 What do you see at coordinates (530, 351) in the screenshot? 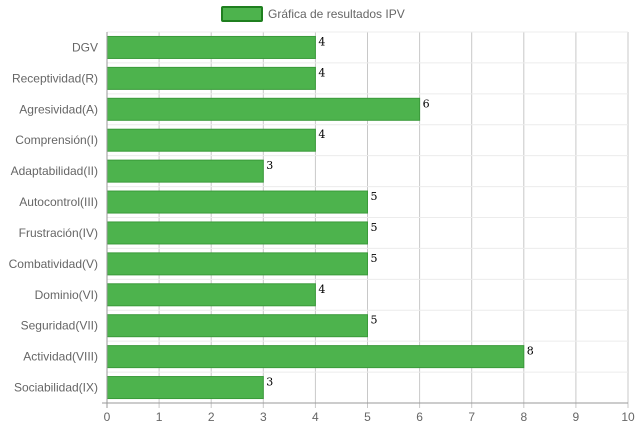
I see `data-label: 8` at bounding box center [530, 351].